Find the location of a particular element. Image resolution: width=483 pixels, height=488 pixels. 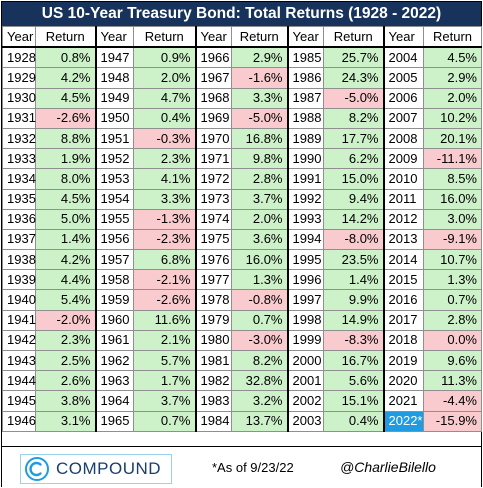

year-cell: 1953 is located at coordinates (114, 179).